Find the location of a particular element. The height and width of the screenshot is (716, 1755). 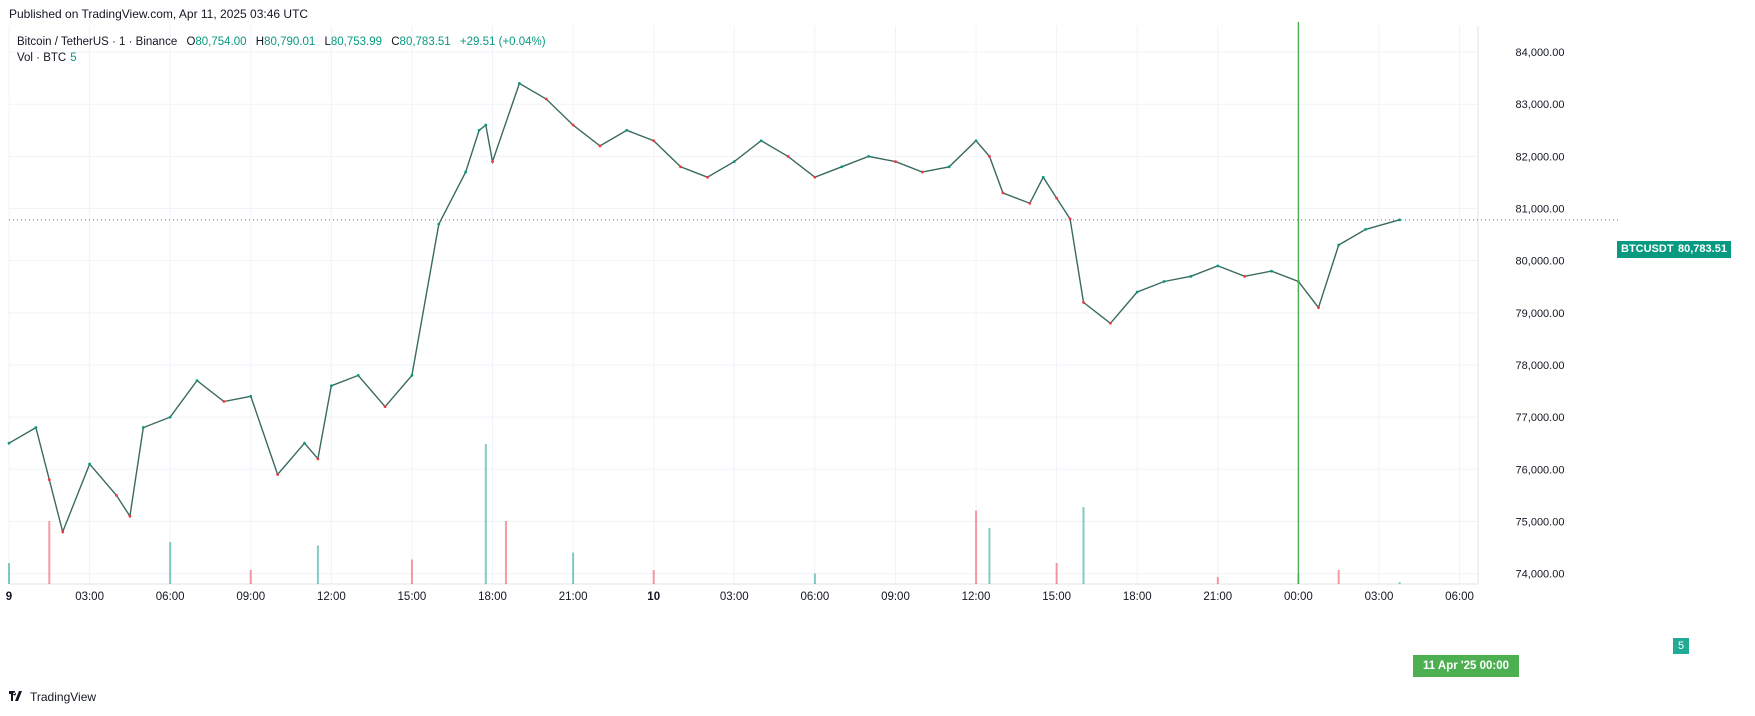

y-tick-label: 79,000.00 is located at coordinates (1540, 314).